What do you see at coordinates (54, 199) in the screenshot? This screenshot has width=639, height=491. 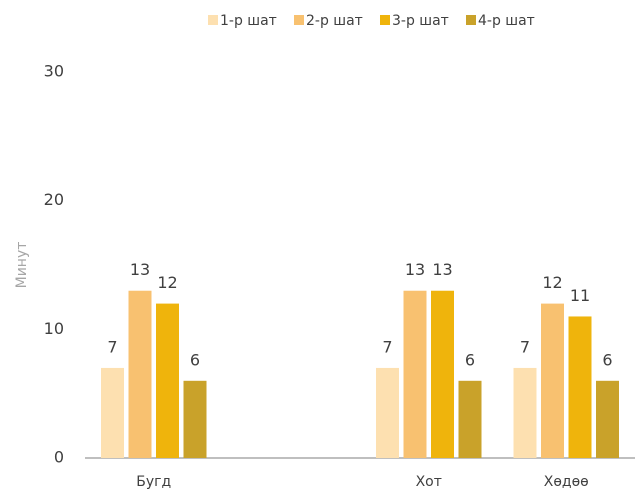 I see `y-tick-label: 20` at bounding box center [54, 199].